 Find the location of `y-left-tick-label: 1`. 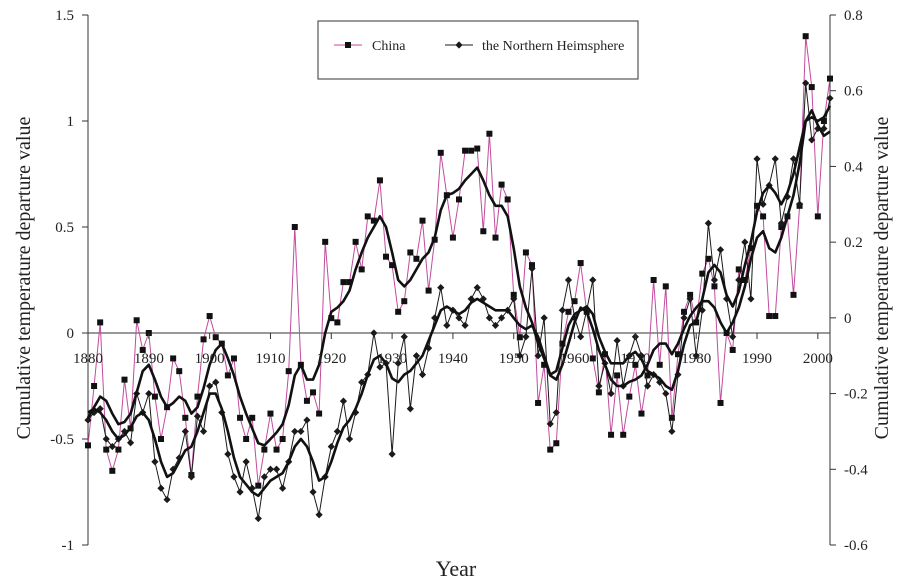

y-left-tick-label: 1 is located at coordinates (71, 122).